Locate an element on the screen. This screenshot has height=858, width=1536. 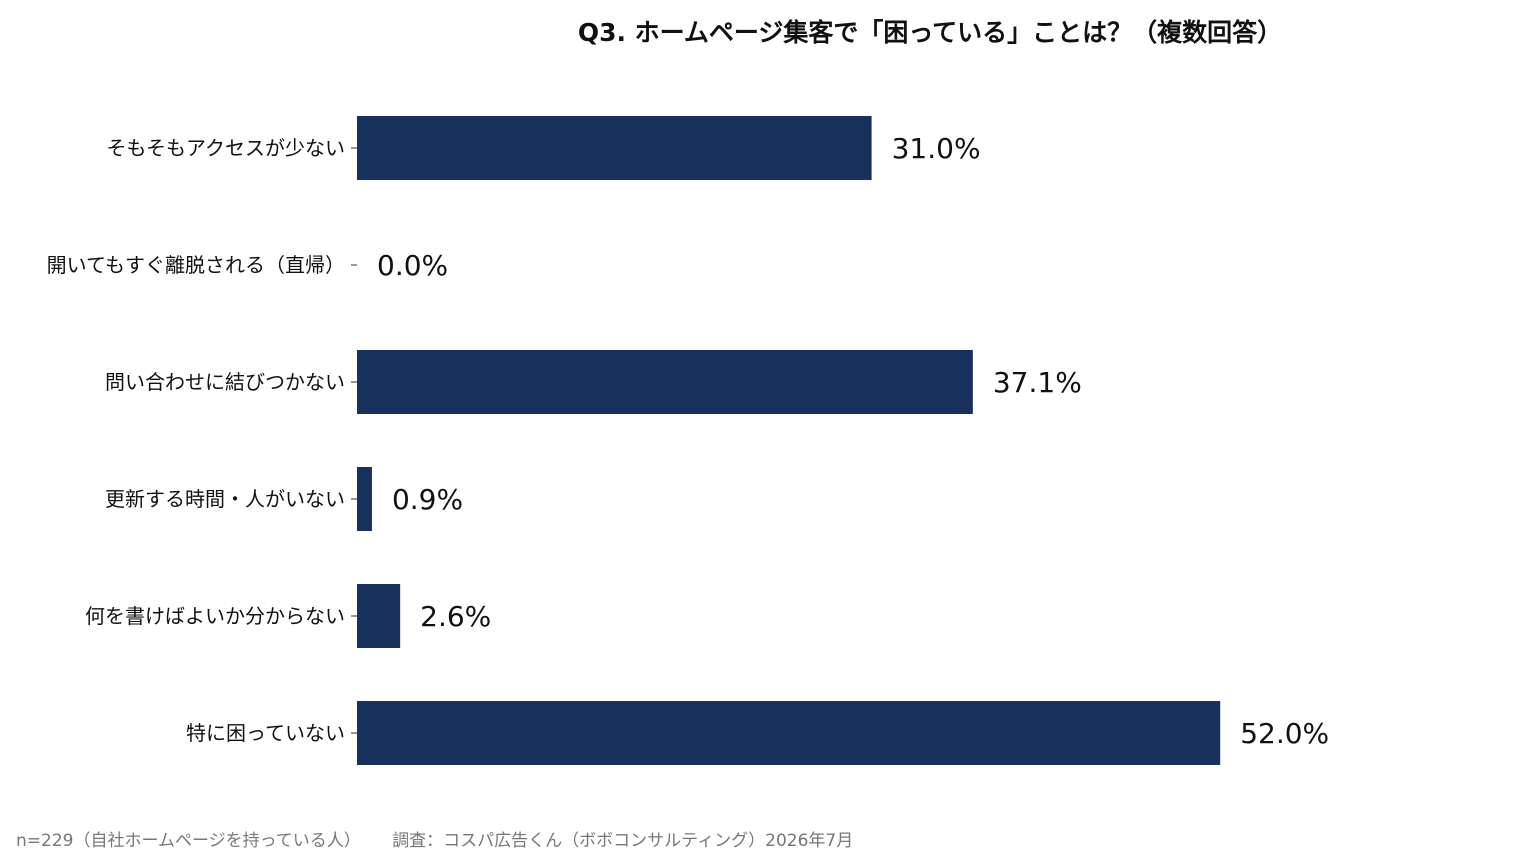
data-label: 37.1% is located at coordinates (1037, 382).